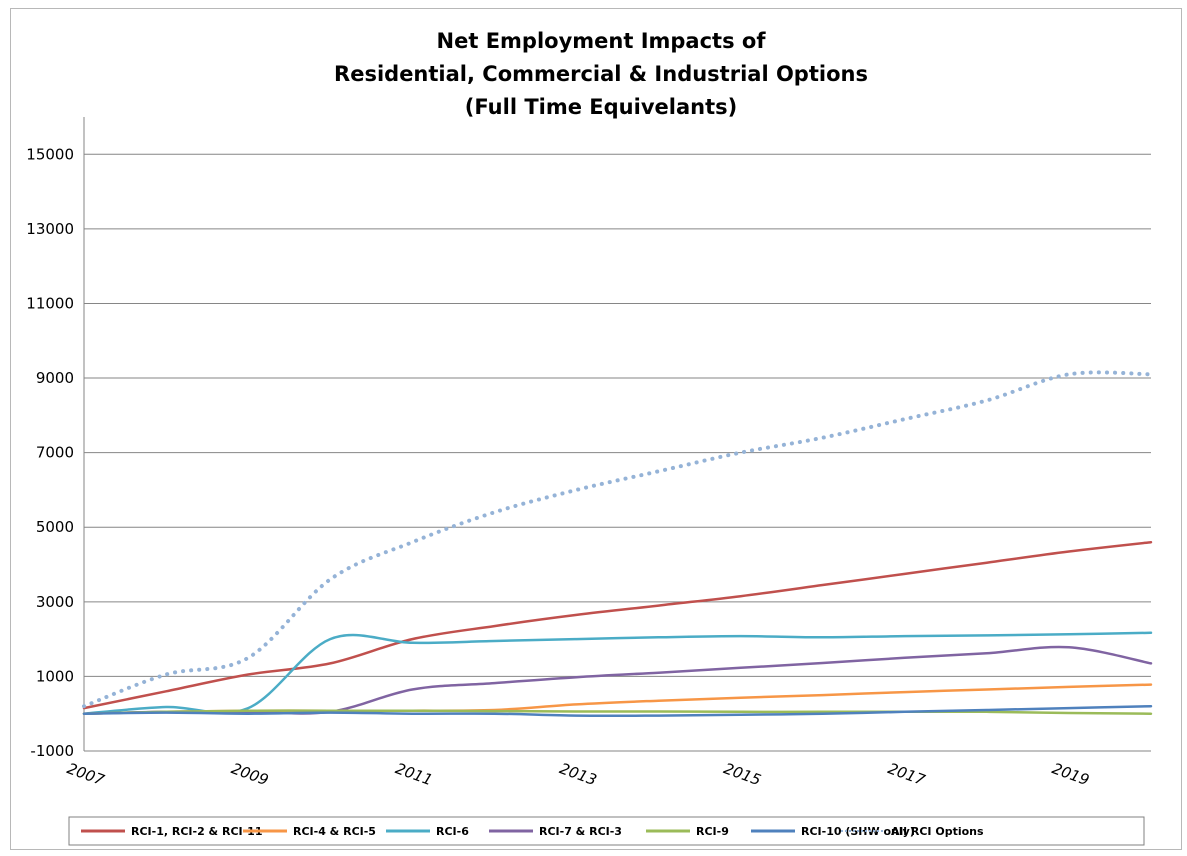 The height and width of the screenshot is (856, 1187). Describe the element at coordinates (50, 303) in the screenshot. I see `y-tick-label: 11000` at that location.